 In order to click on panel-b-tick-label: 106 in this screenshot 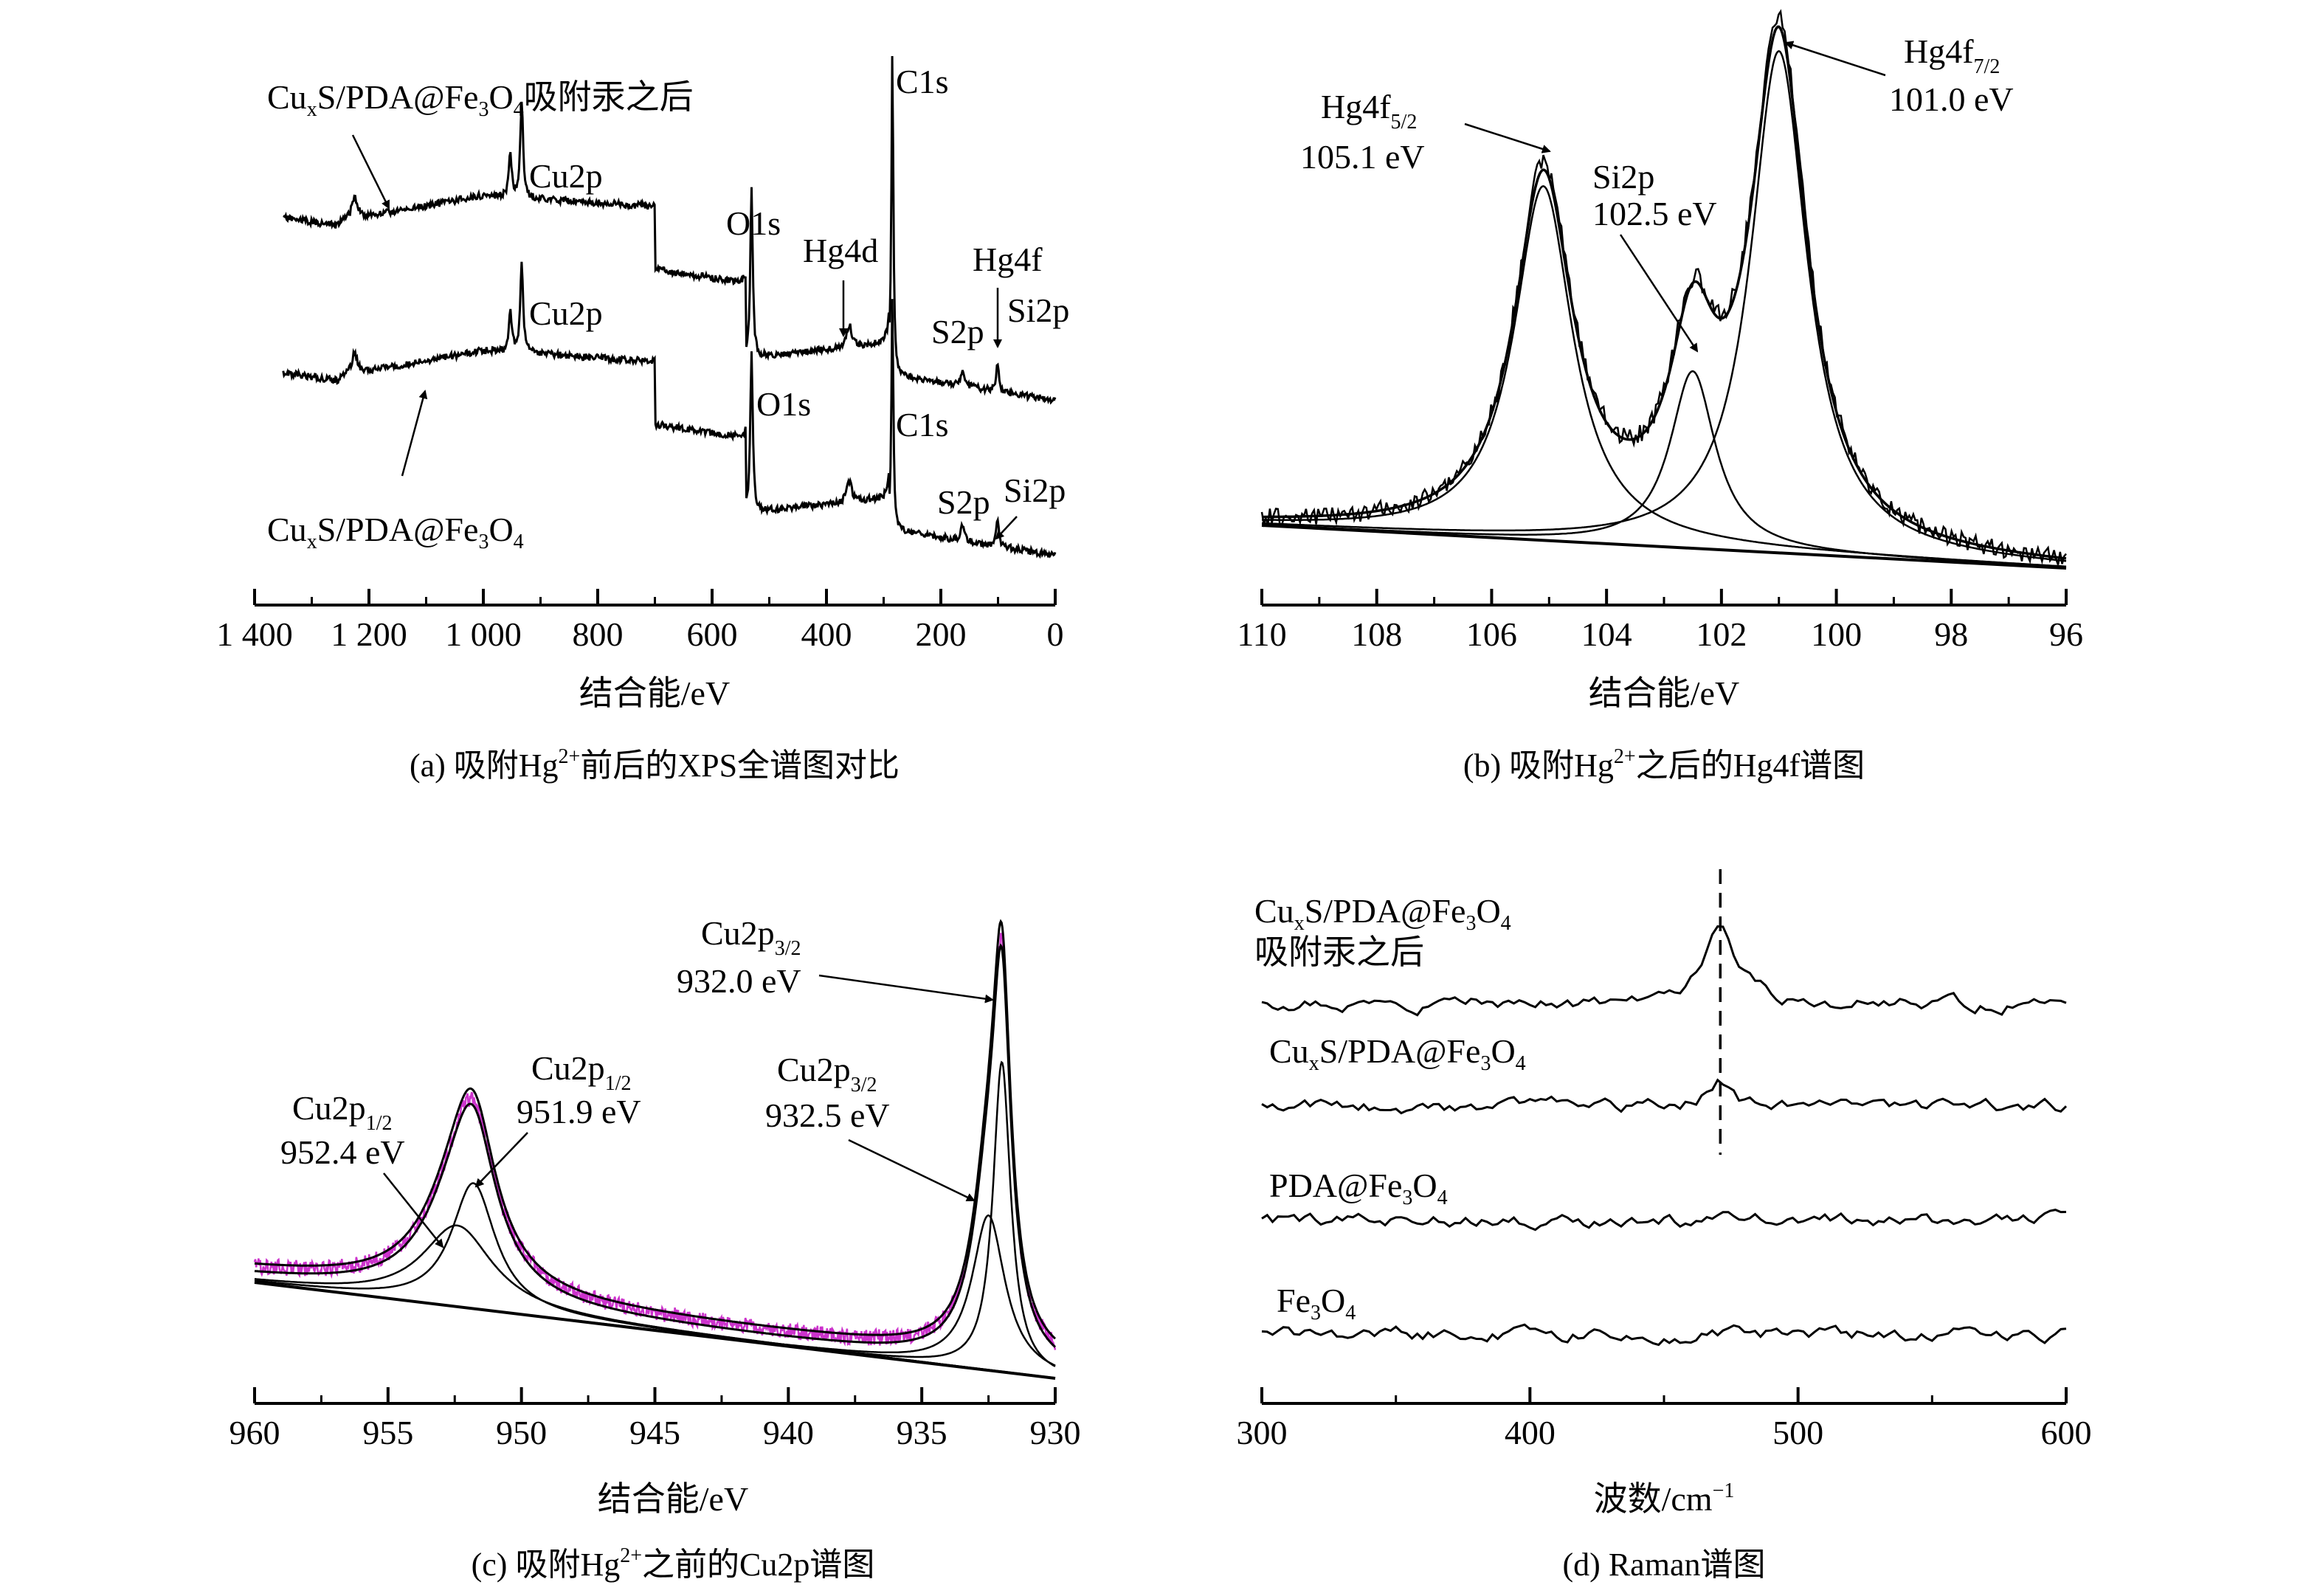, I will do `click(1491, 634)`.